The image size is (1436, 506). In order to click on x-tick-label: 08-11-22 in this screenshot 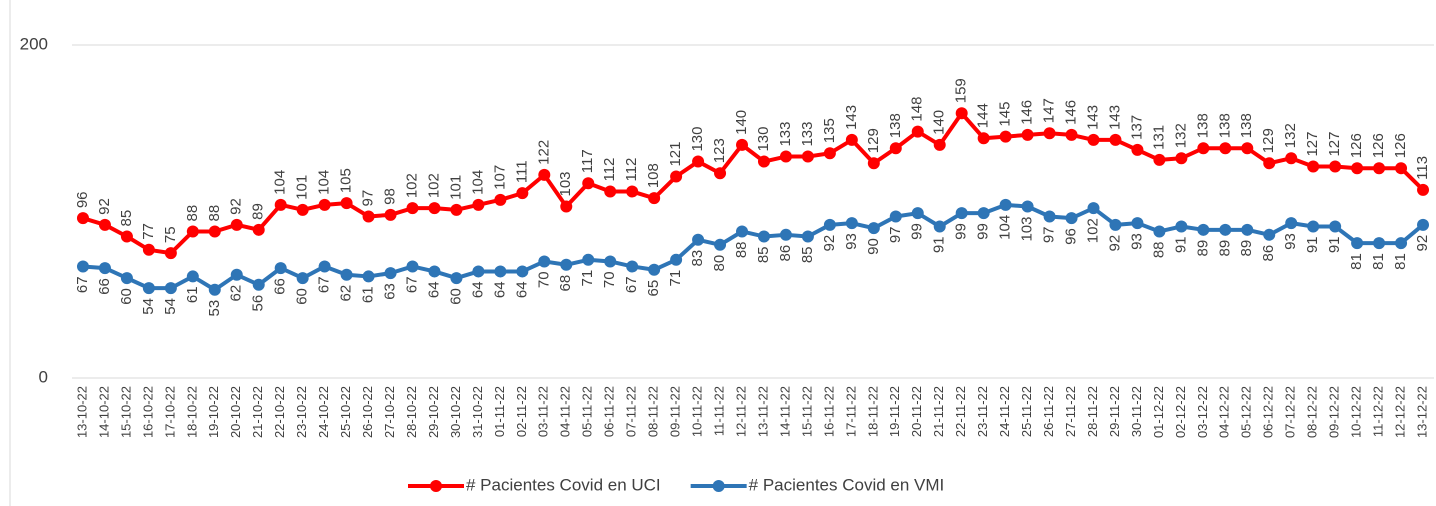, I will do `click(653, 411)`.